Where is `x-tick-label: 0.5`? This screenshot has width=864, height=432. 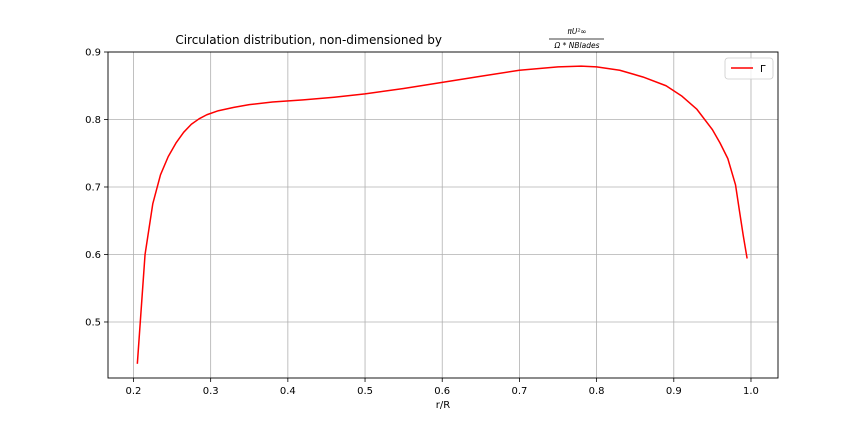 x-tick-label: 0.5 is located at coordinates (365, 391).